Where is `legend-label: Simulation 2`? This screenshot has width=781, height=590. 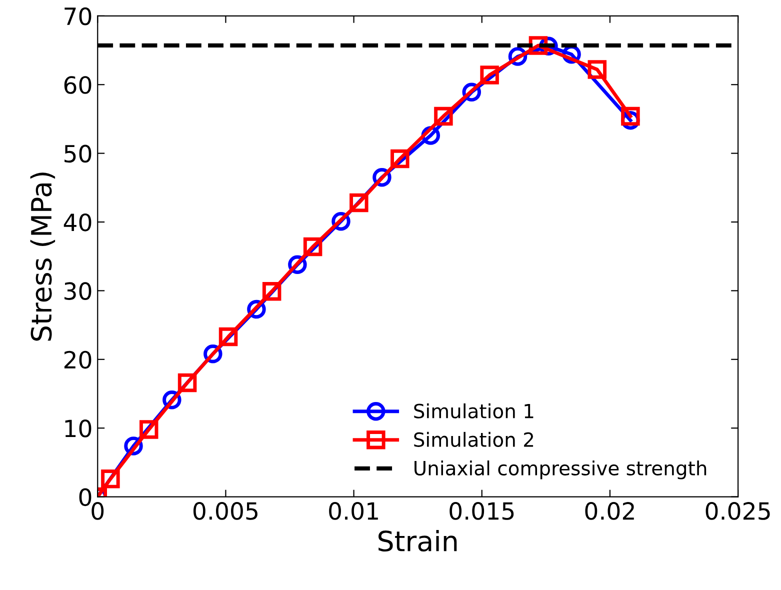 legend-label: Simulation 2 is located at coordinates (474, 439).